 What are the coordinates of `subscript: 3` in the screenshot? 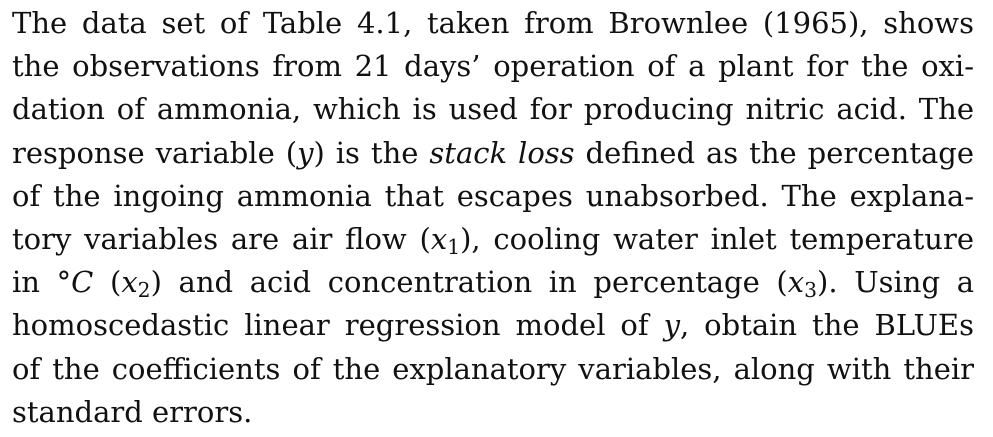 It's located at (810, 290).